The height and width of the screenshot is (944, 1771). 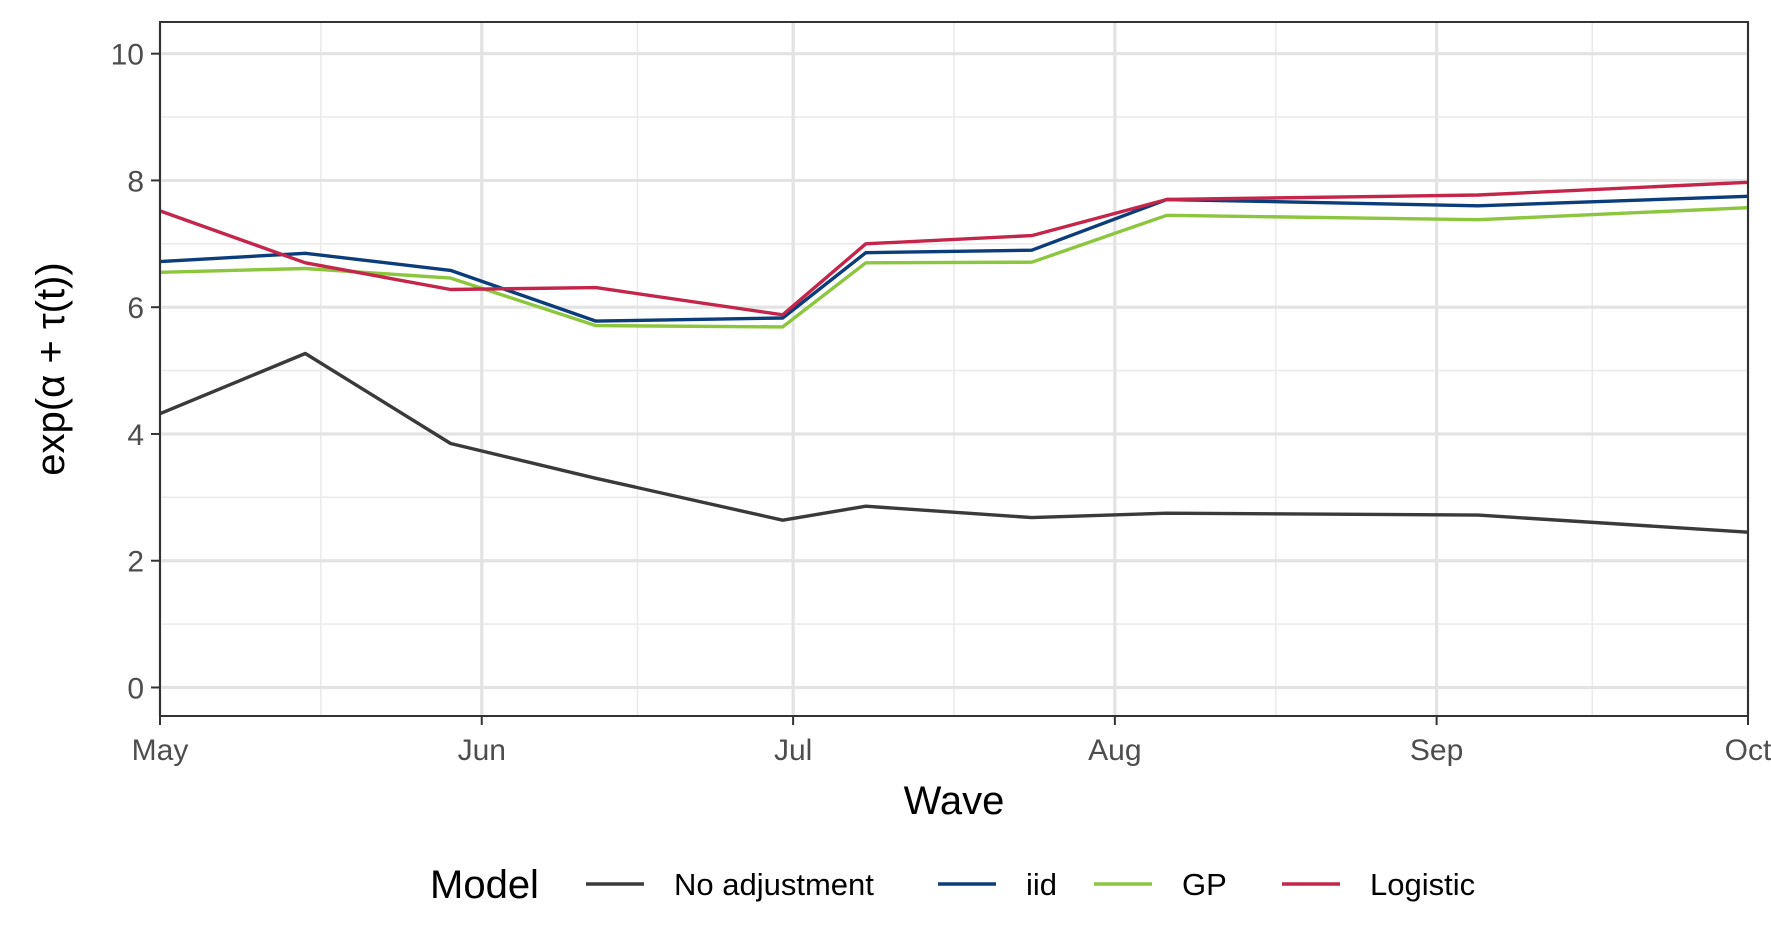 What do you see at coordinates (1204, 884) in the screenshot?
I see `legend-label-gp: GP` at bounding box center [1204, 884].